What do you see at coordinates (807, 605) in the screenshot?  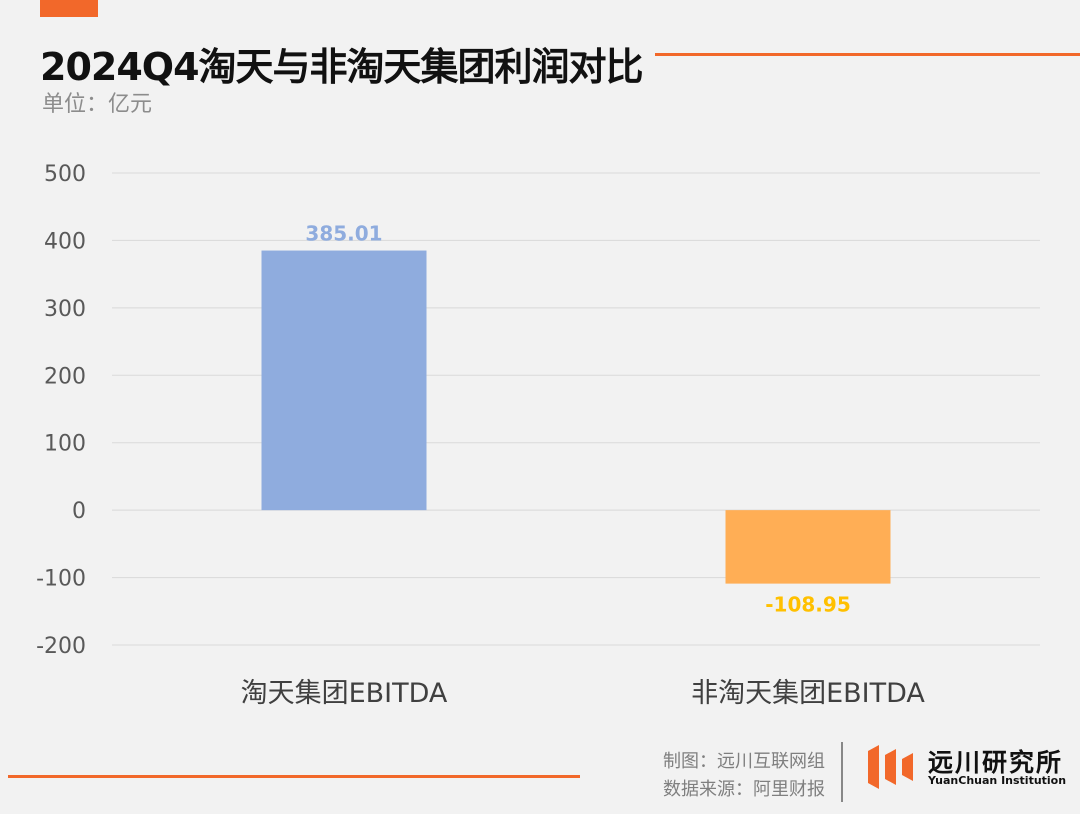 I see `data-label: -108.95` at bounding box center [807, 605].